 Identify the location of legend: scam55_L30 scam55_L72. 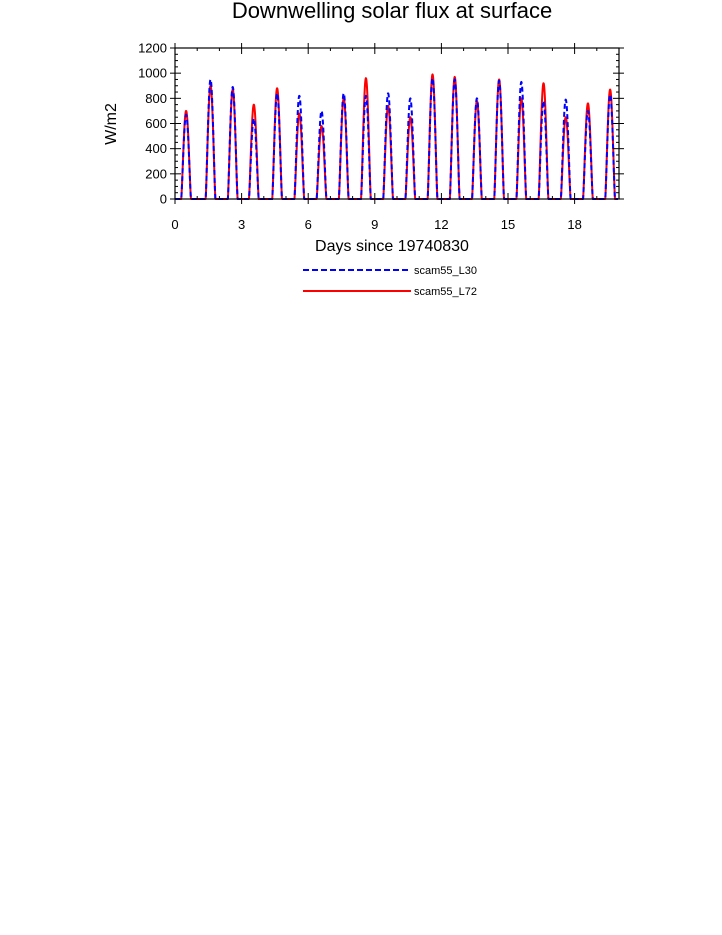
(390, 281).